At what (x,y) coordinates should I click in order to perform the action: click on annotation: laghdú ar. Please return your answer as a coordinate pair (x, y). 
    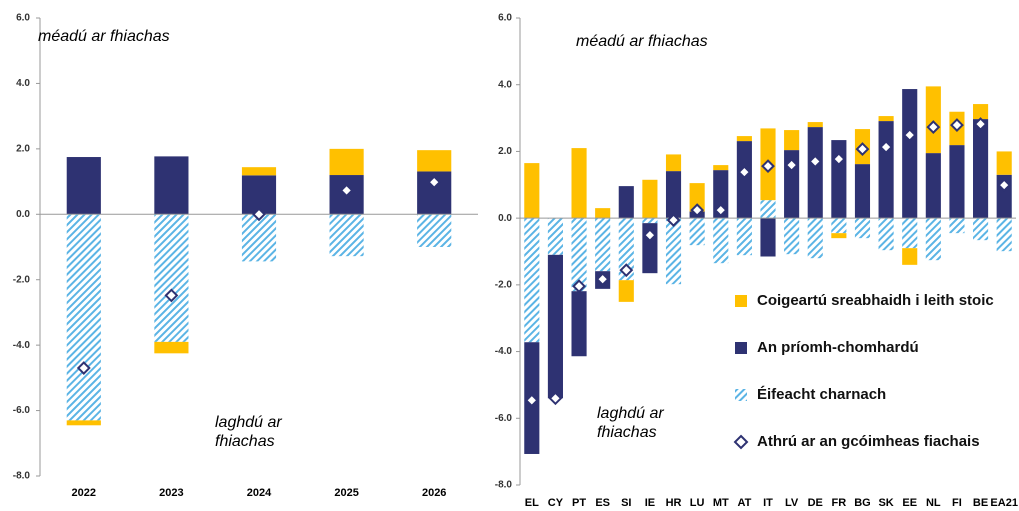
    Looking at the image, I should click on (630, 413).